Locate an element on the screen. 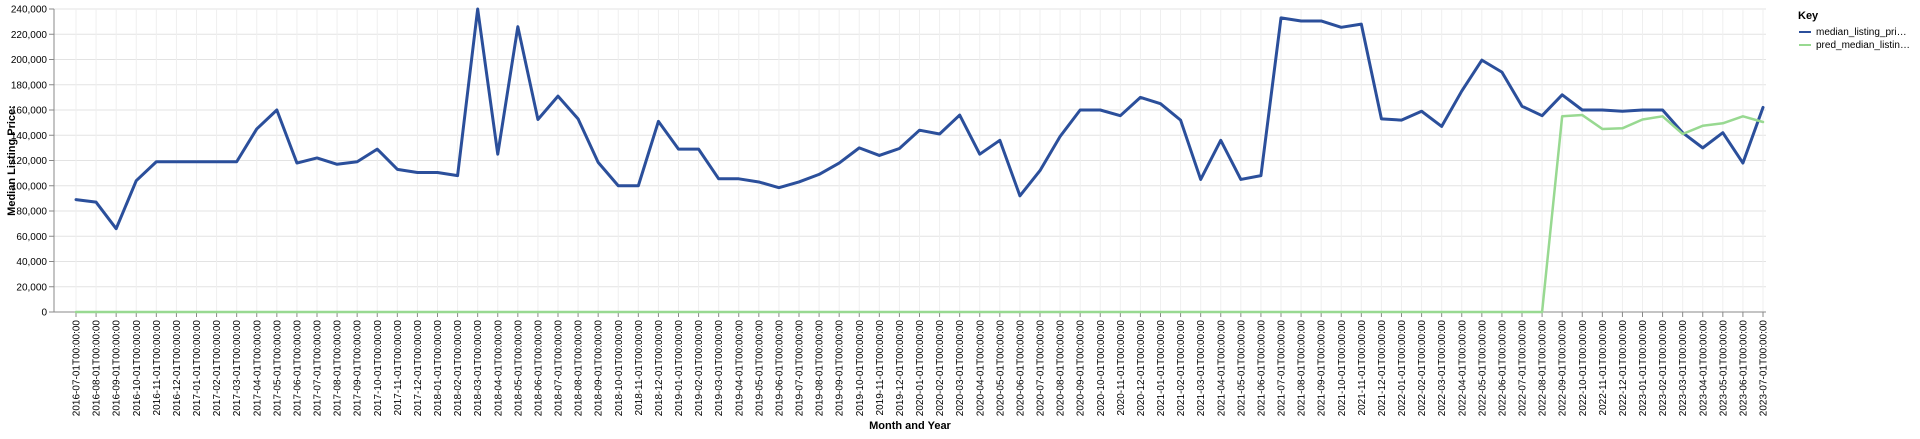  y-tick-label: 60,000 is located at coordinates (31, 237).